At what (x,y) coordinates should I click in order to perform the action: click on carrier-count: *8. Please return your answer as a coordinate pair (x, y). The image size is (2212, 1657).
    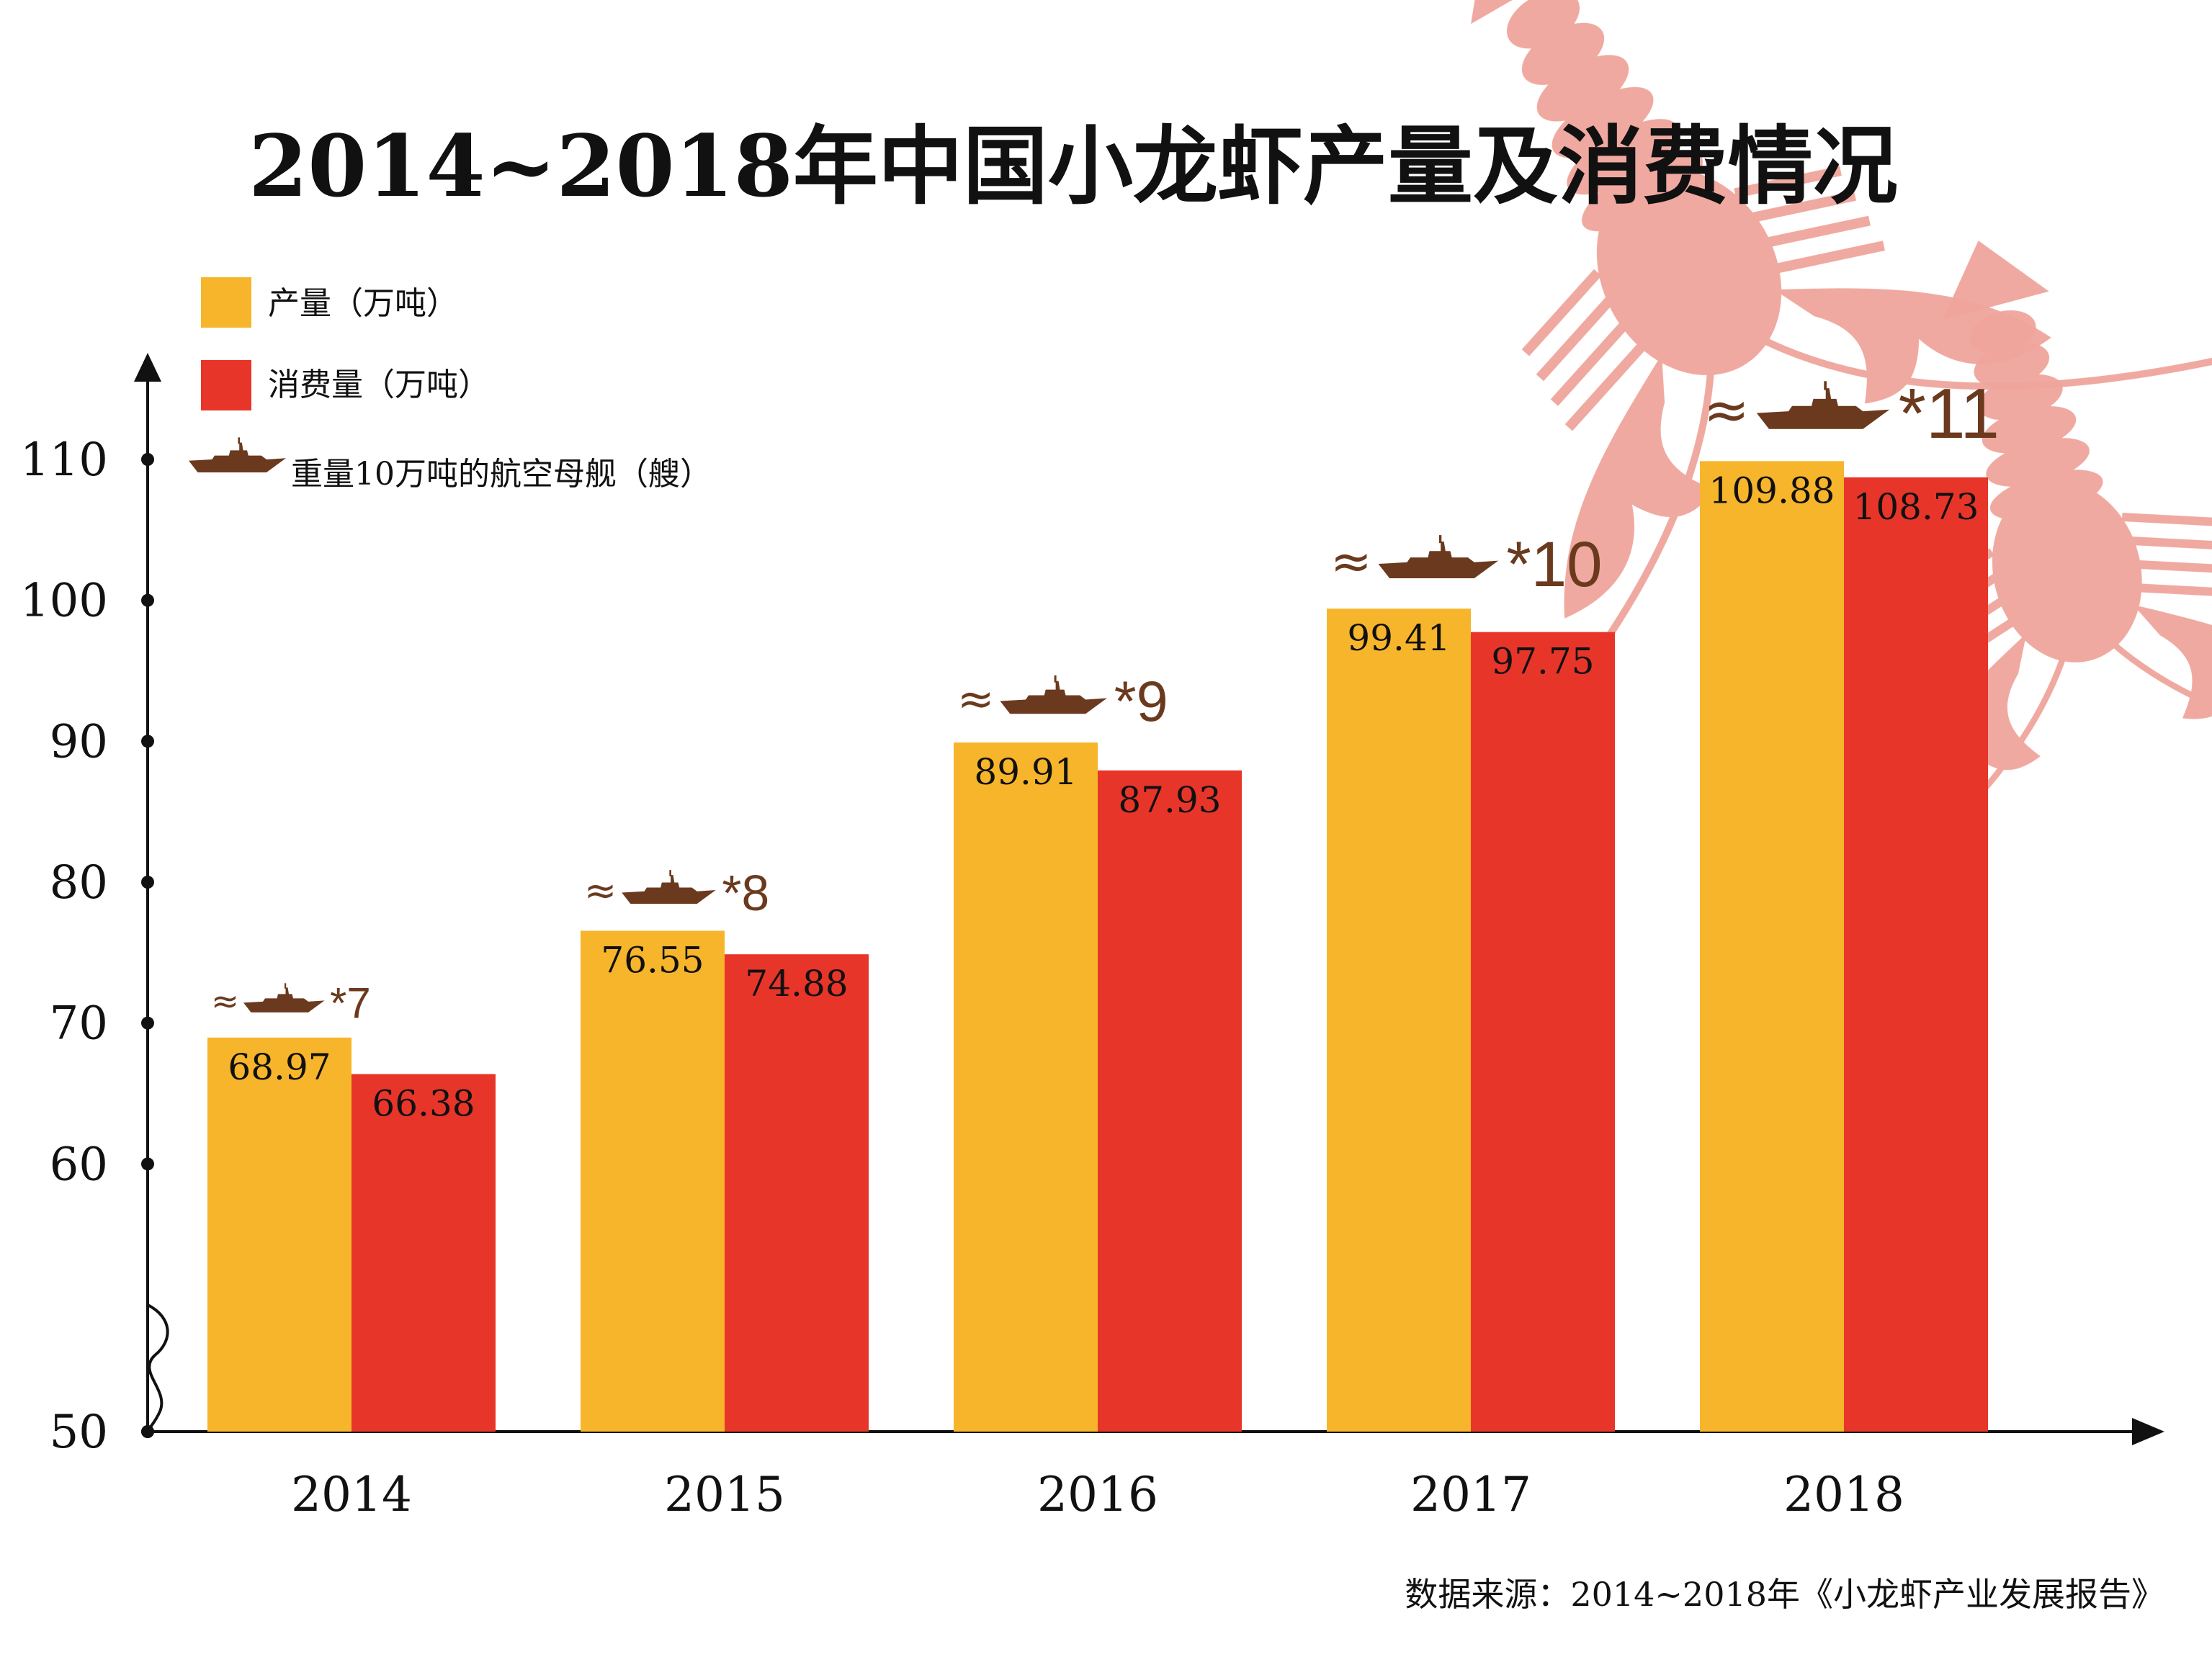
    Looking at the image, I should click on (745, 893).